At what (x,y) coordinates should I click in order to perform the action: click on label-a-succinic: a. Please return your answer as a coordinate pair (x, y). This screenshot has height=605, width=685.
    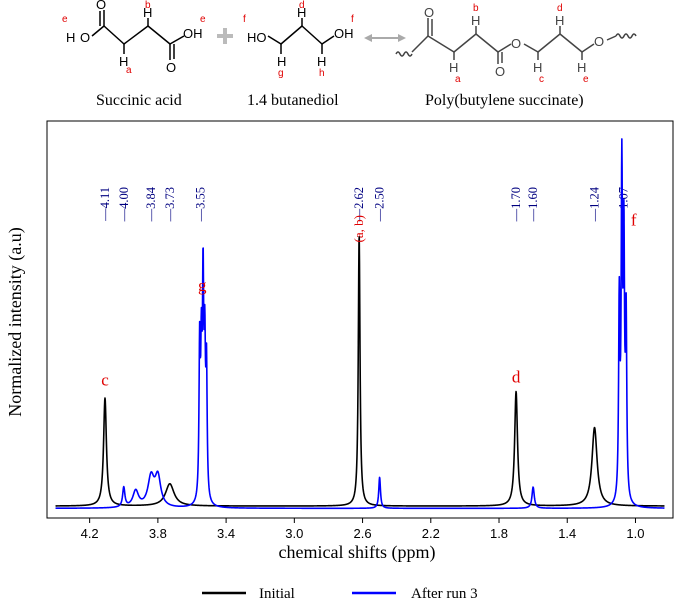
    Looking at the image, I should click on (129, 70).